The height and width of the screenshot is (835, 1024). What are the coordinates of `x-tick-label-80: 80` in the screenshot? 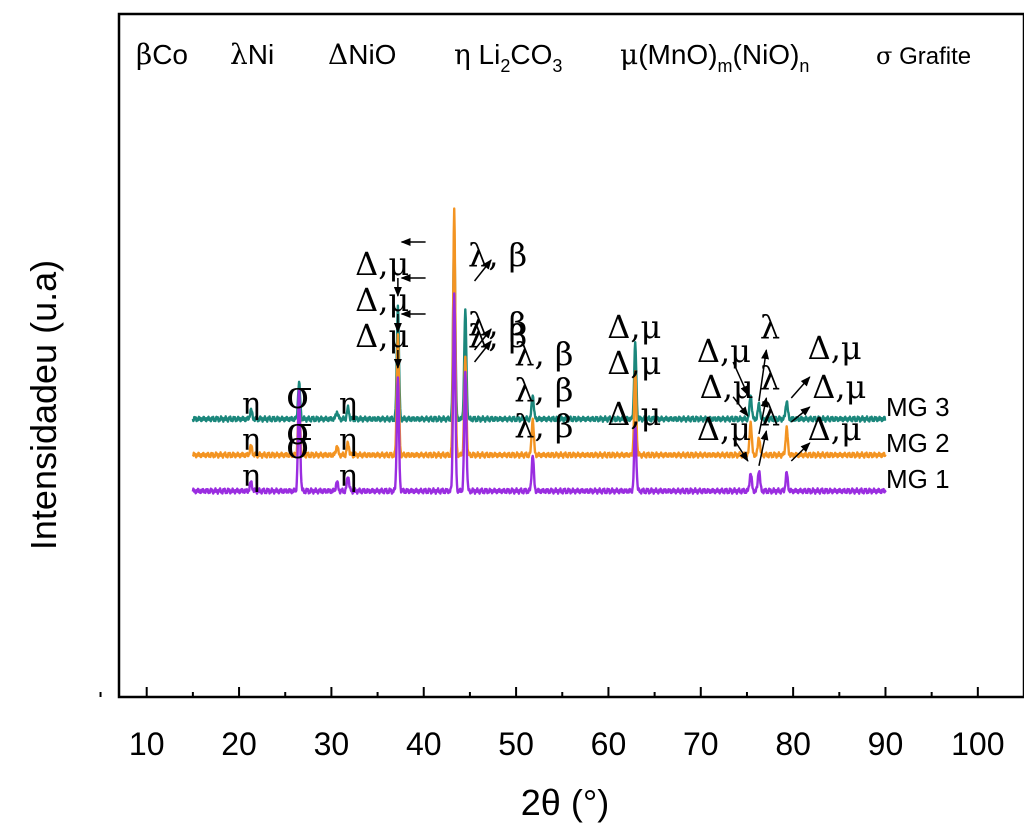 It's located at (793, 744).